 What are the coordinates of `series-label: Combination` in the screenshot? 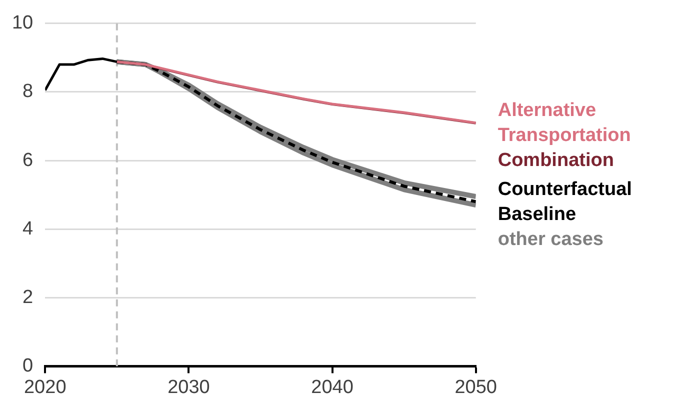 It's located at (556, 160).